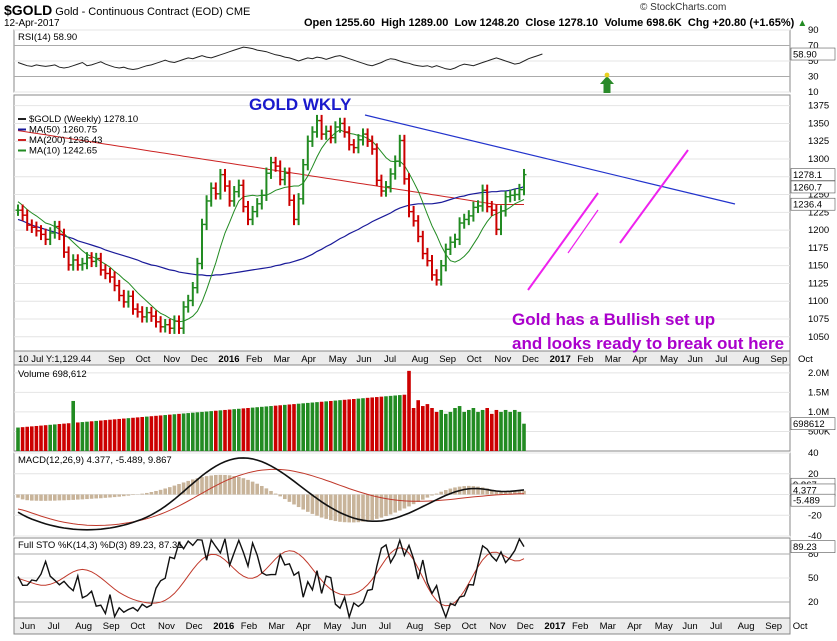 The height and width of the screenshot is (641, 837). I want to click on volume-y-tick-label: 1.0M, so click(818, 412).